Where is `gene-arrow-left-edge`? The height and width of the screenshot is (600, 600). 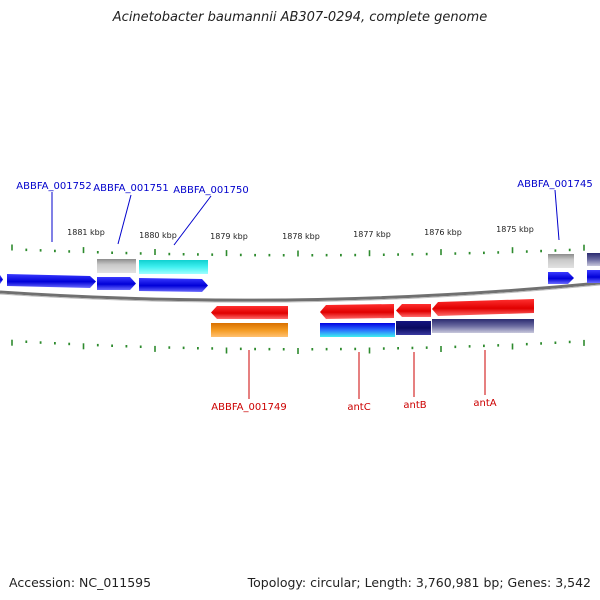 gene-arrow-left-edge is located at coordinates (1, 279).